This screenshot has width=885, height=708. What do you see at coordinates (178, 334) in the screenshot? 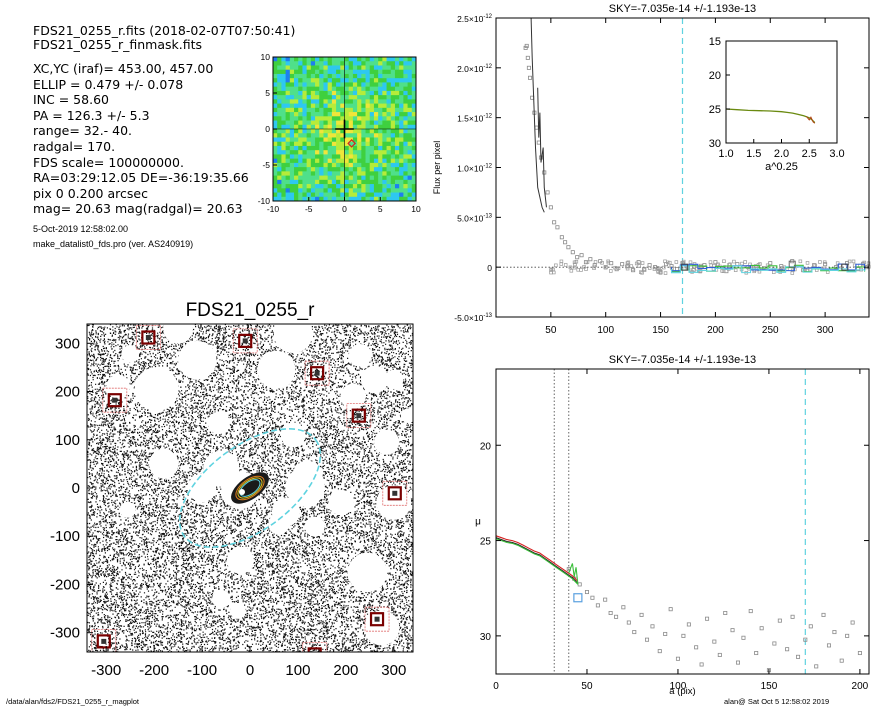
I see `masked-source` at bounding box center [178, 334].